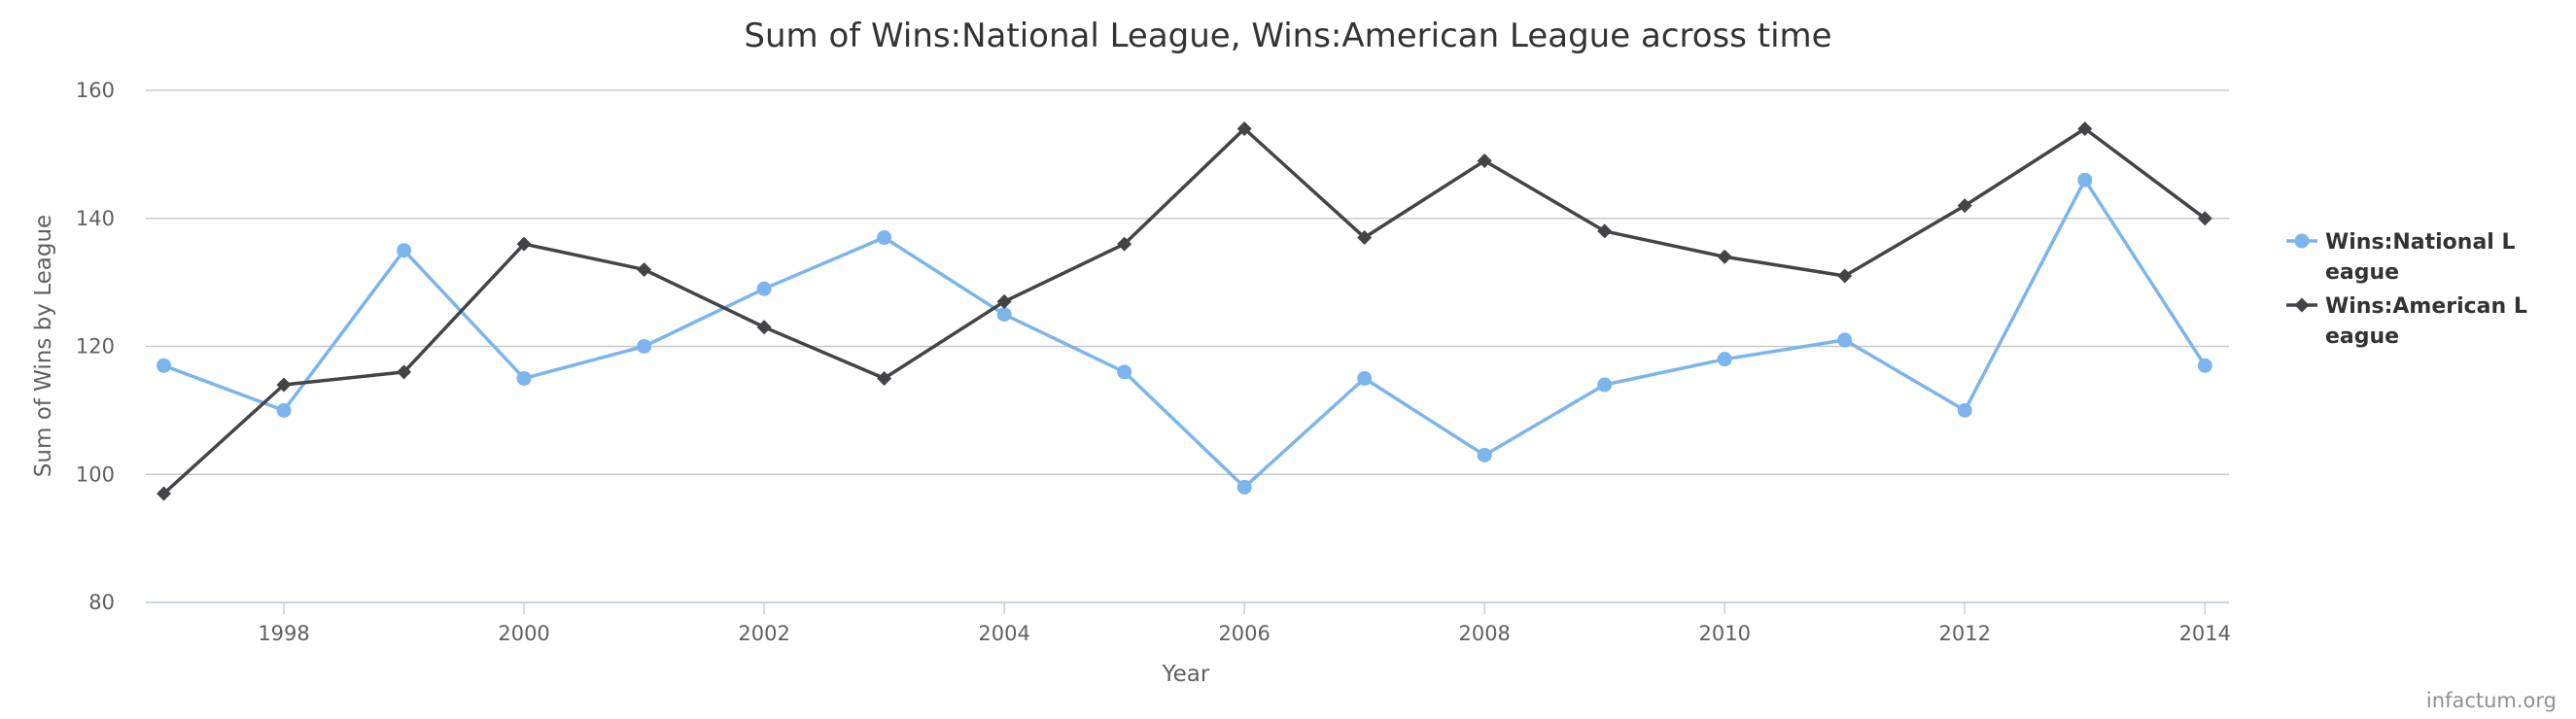  What do you see at coordinates (1244, 633) in the screenshot?
I see `x-tick-label: 2006` at bounding box center [1244, 633].